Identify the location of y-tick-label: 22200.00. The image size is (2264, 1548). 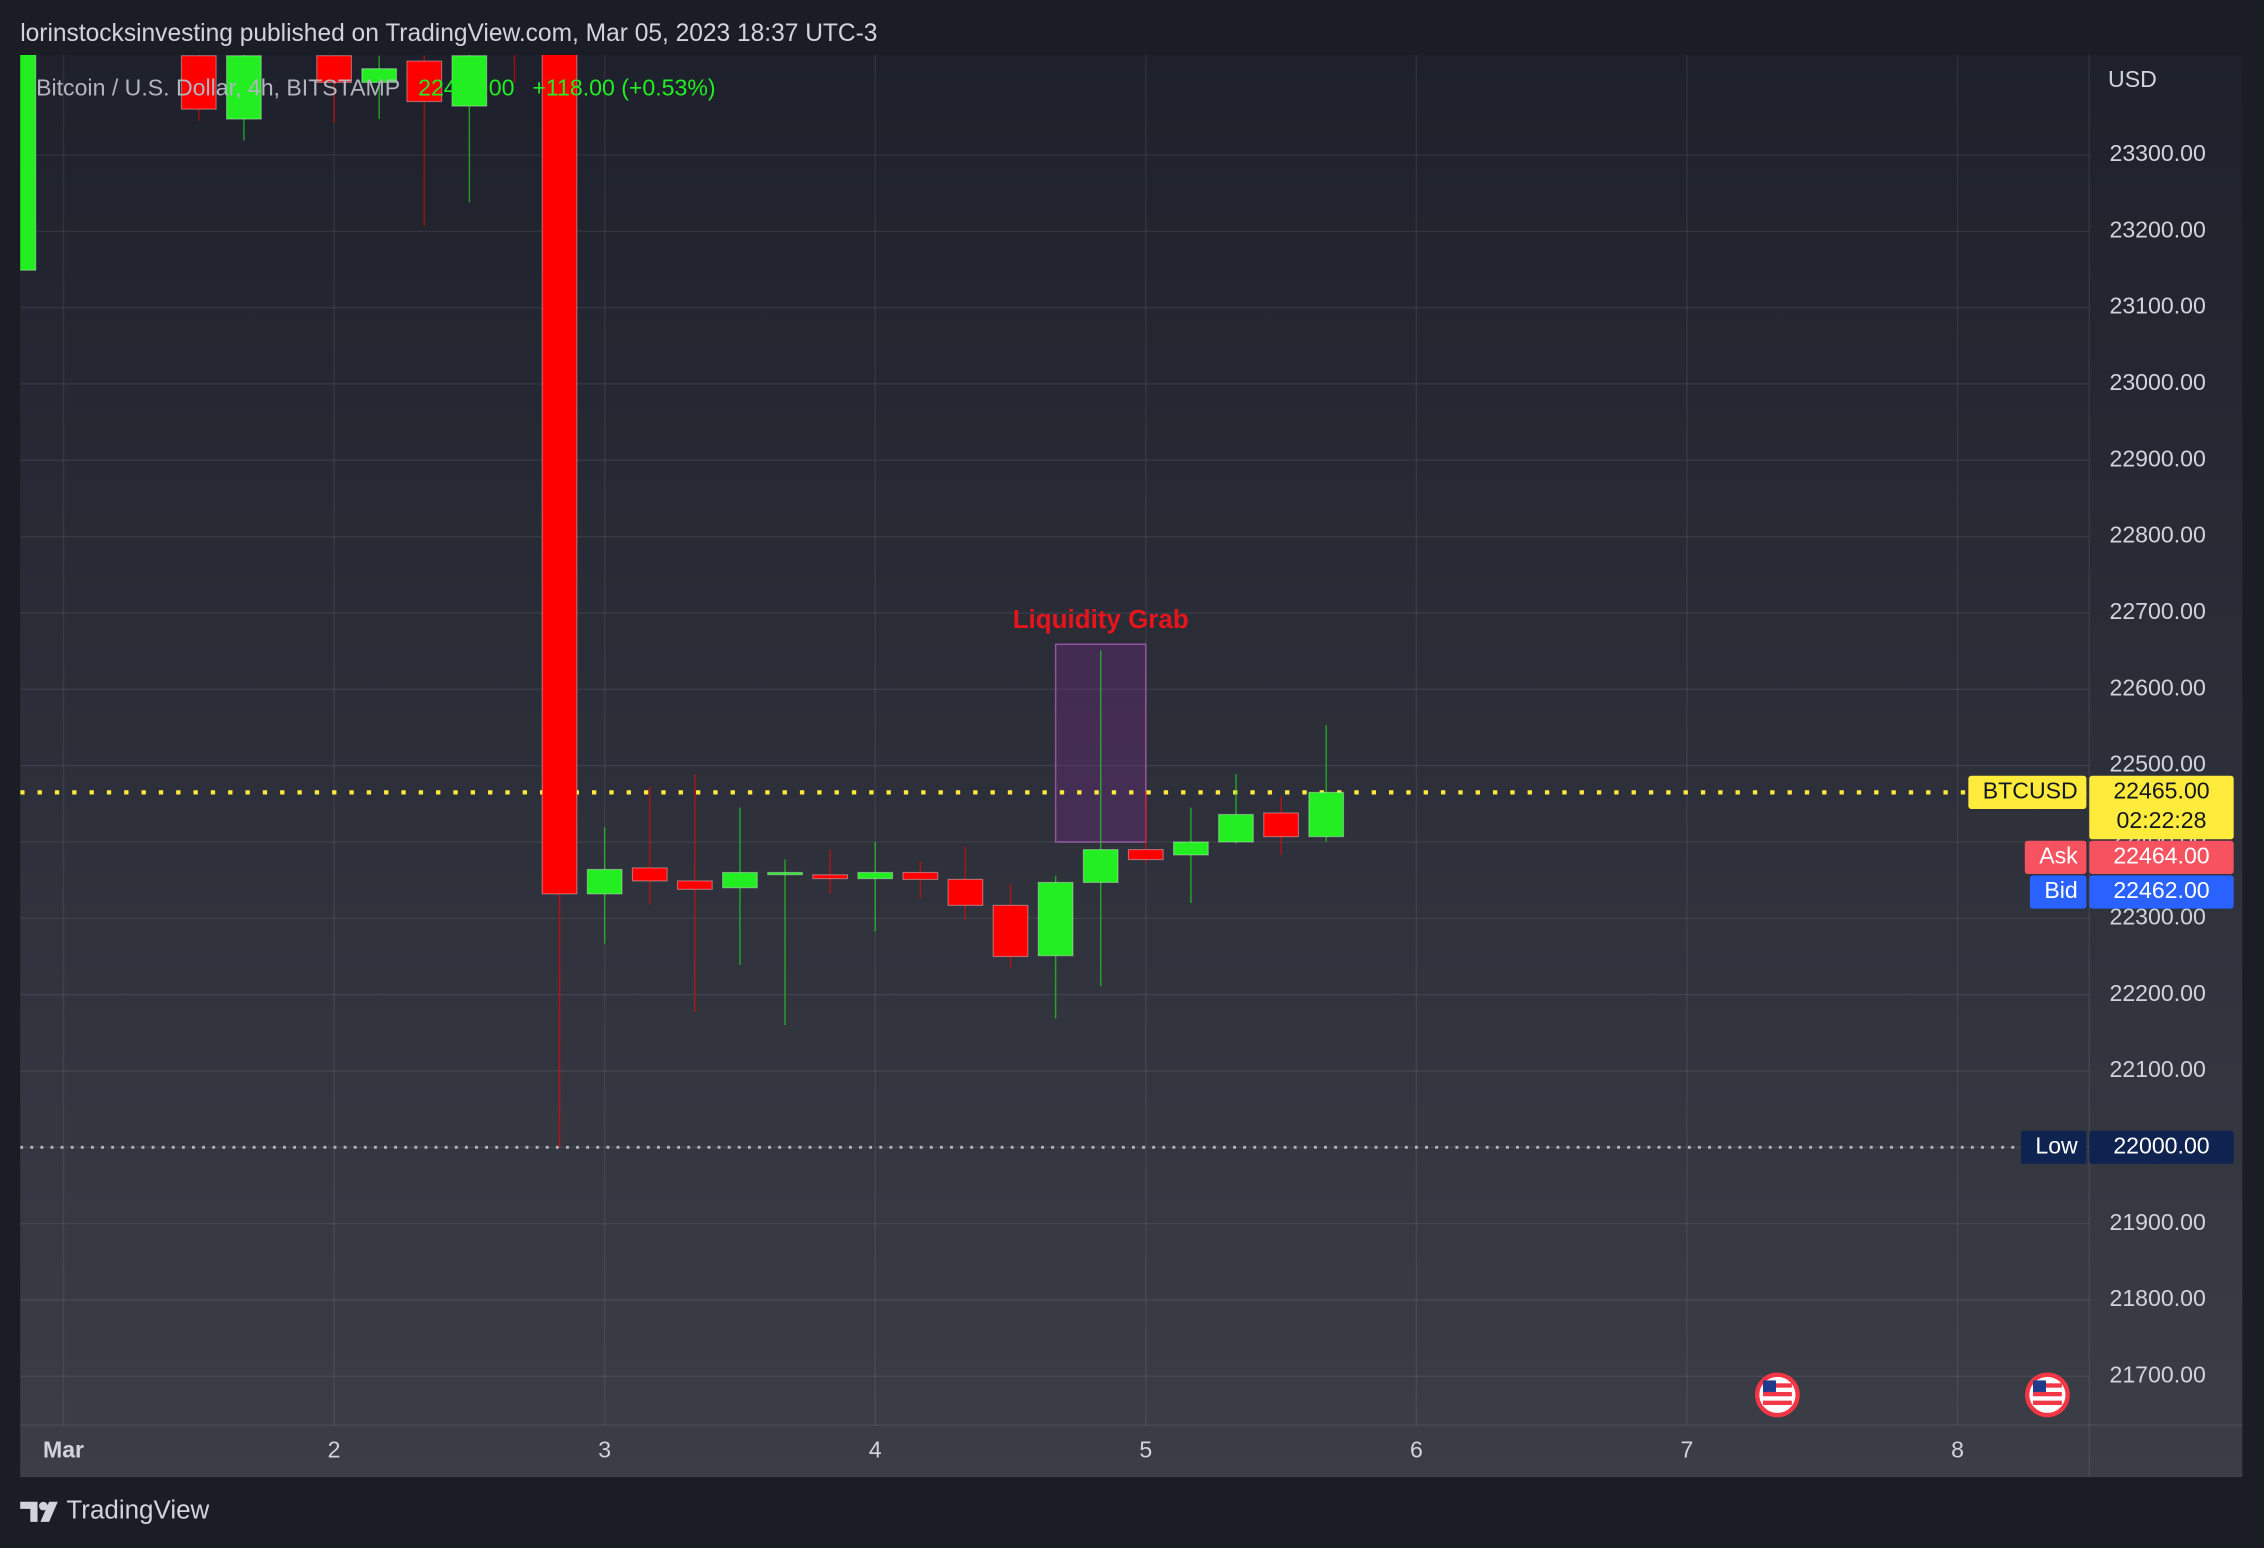
(2158, 993).